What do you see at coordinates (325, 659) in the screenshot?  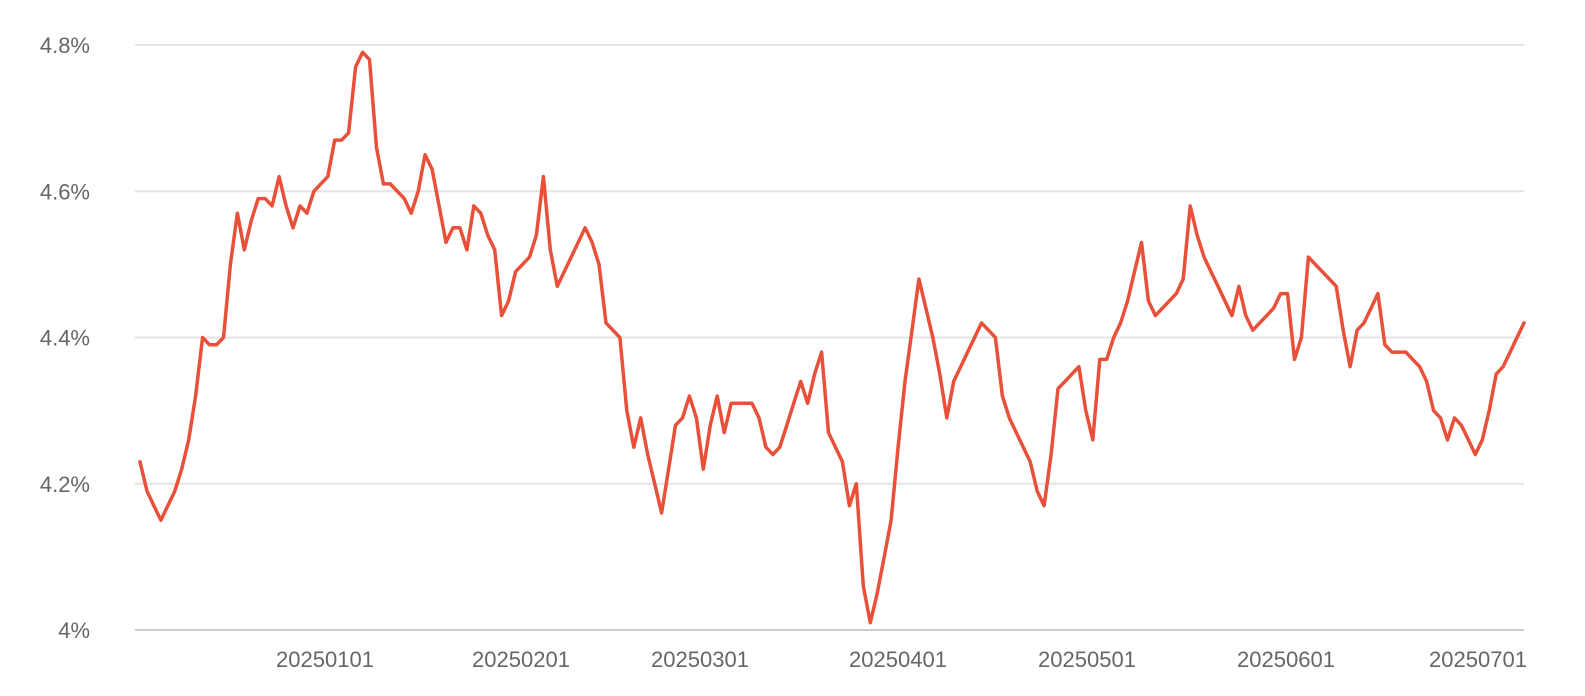 I see `x-tick-label: 20250101` at bounding box center [325, 659].